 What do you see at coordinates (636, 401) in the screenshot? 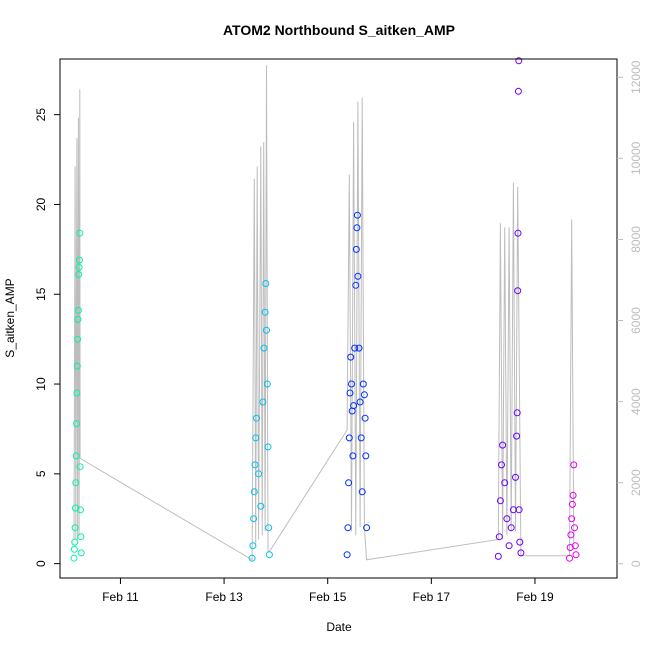
I see `y2-tick-label: 4000` at bounding box center [636, 401].